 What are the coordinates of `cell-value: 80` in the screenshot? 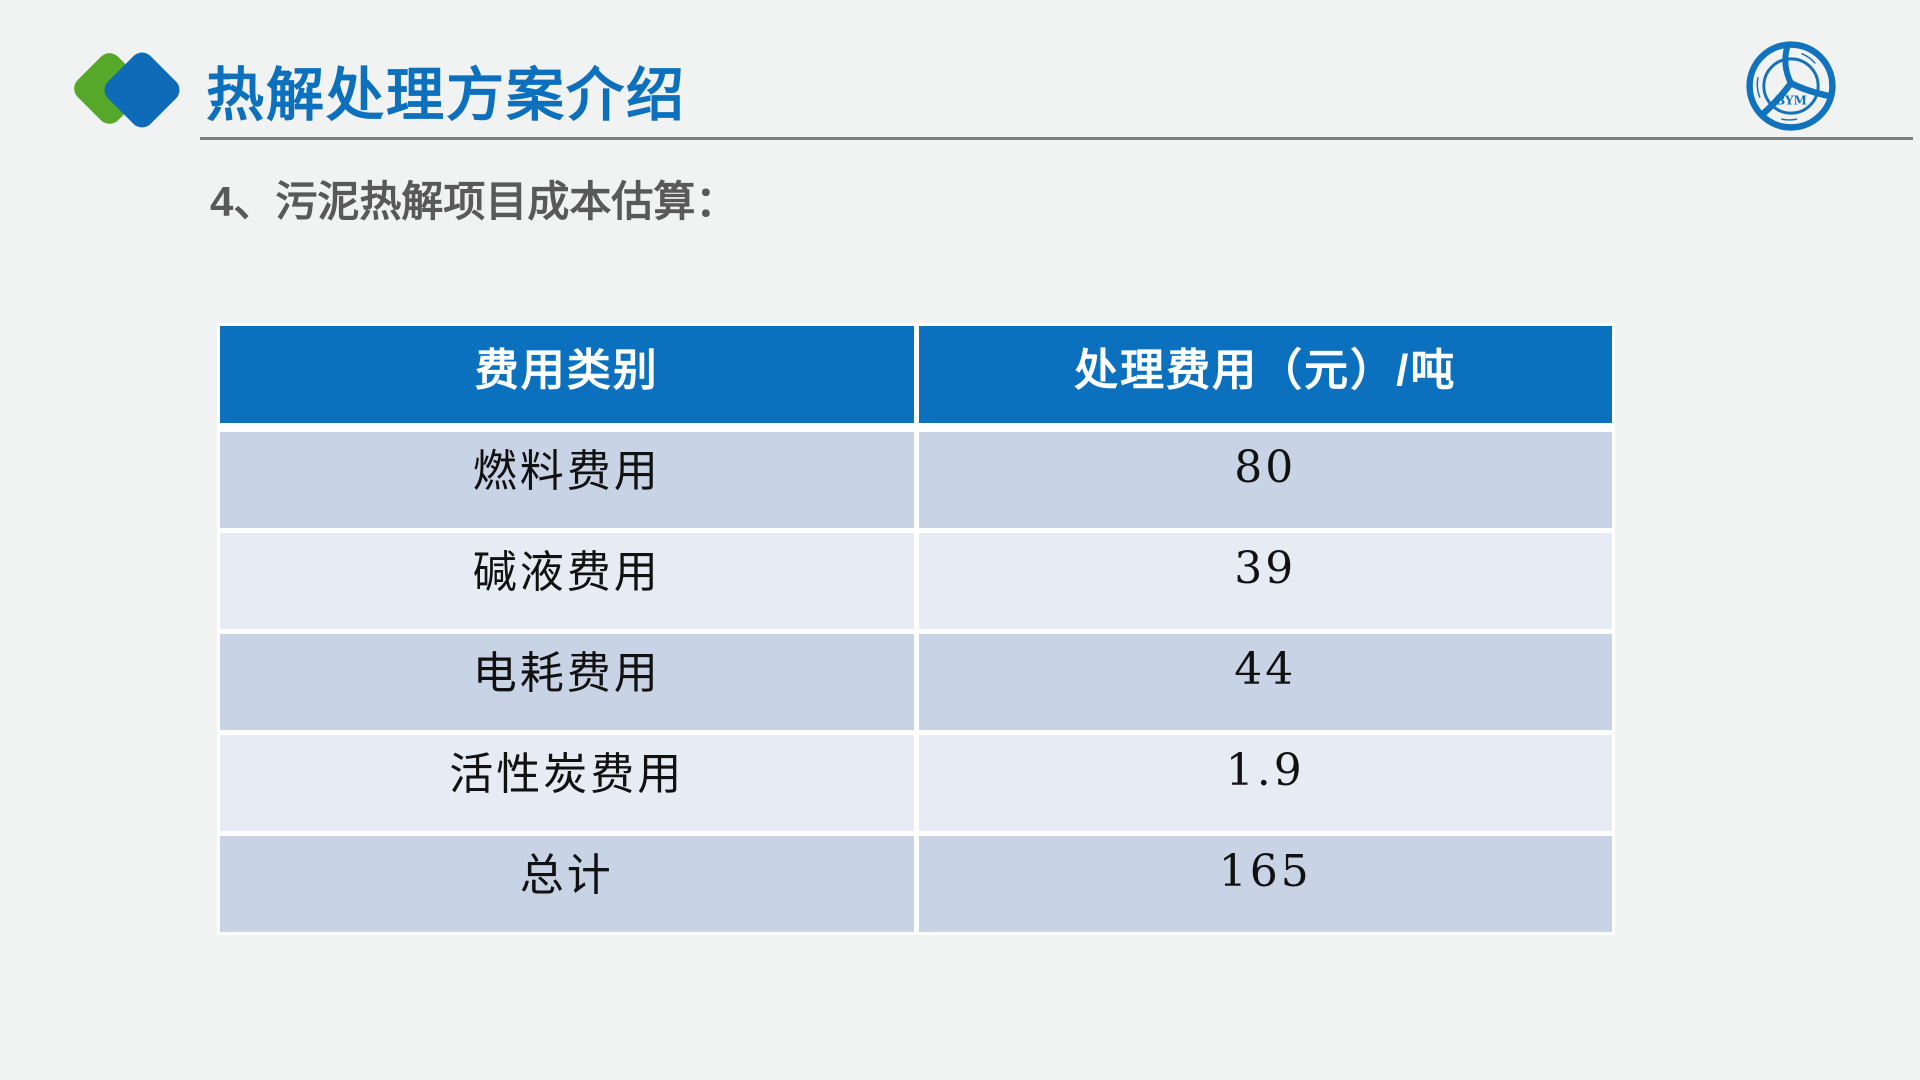 It's located at (1265, 480).